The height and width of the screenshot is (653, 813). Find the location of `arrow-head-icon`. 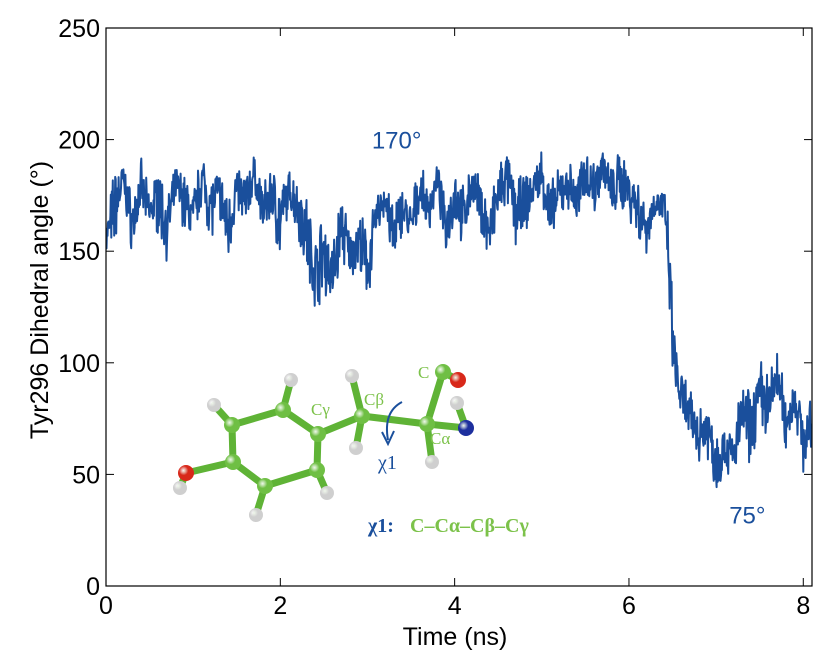

arrow-head-icon is located at coordinates (388, 438).